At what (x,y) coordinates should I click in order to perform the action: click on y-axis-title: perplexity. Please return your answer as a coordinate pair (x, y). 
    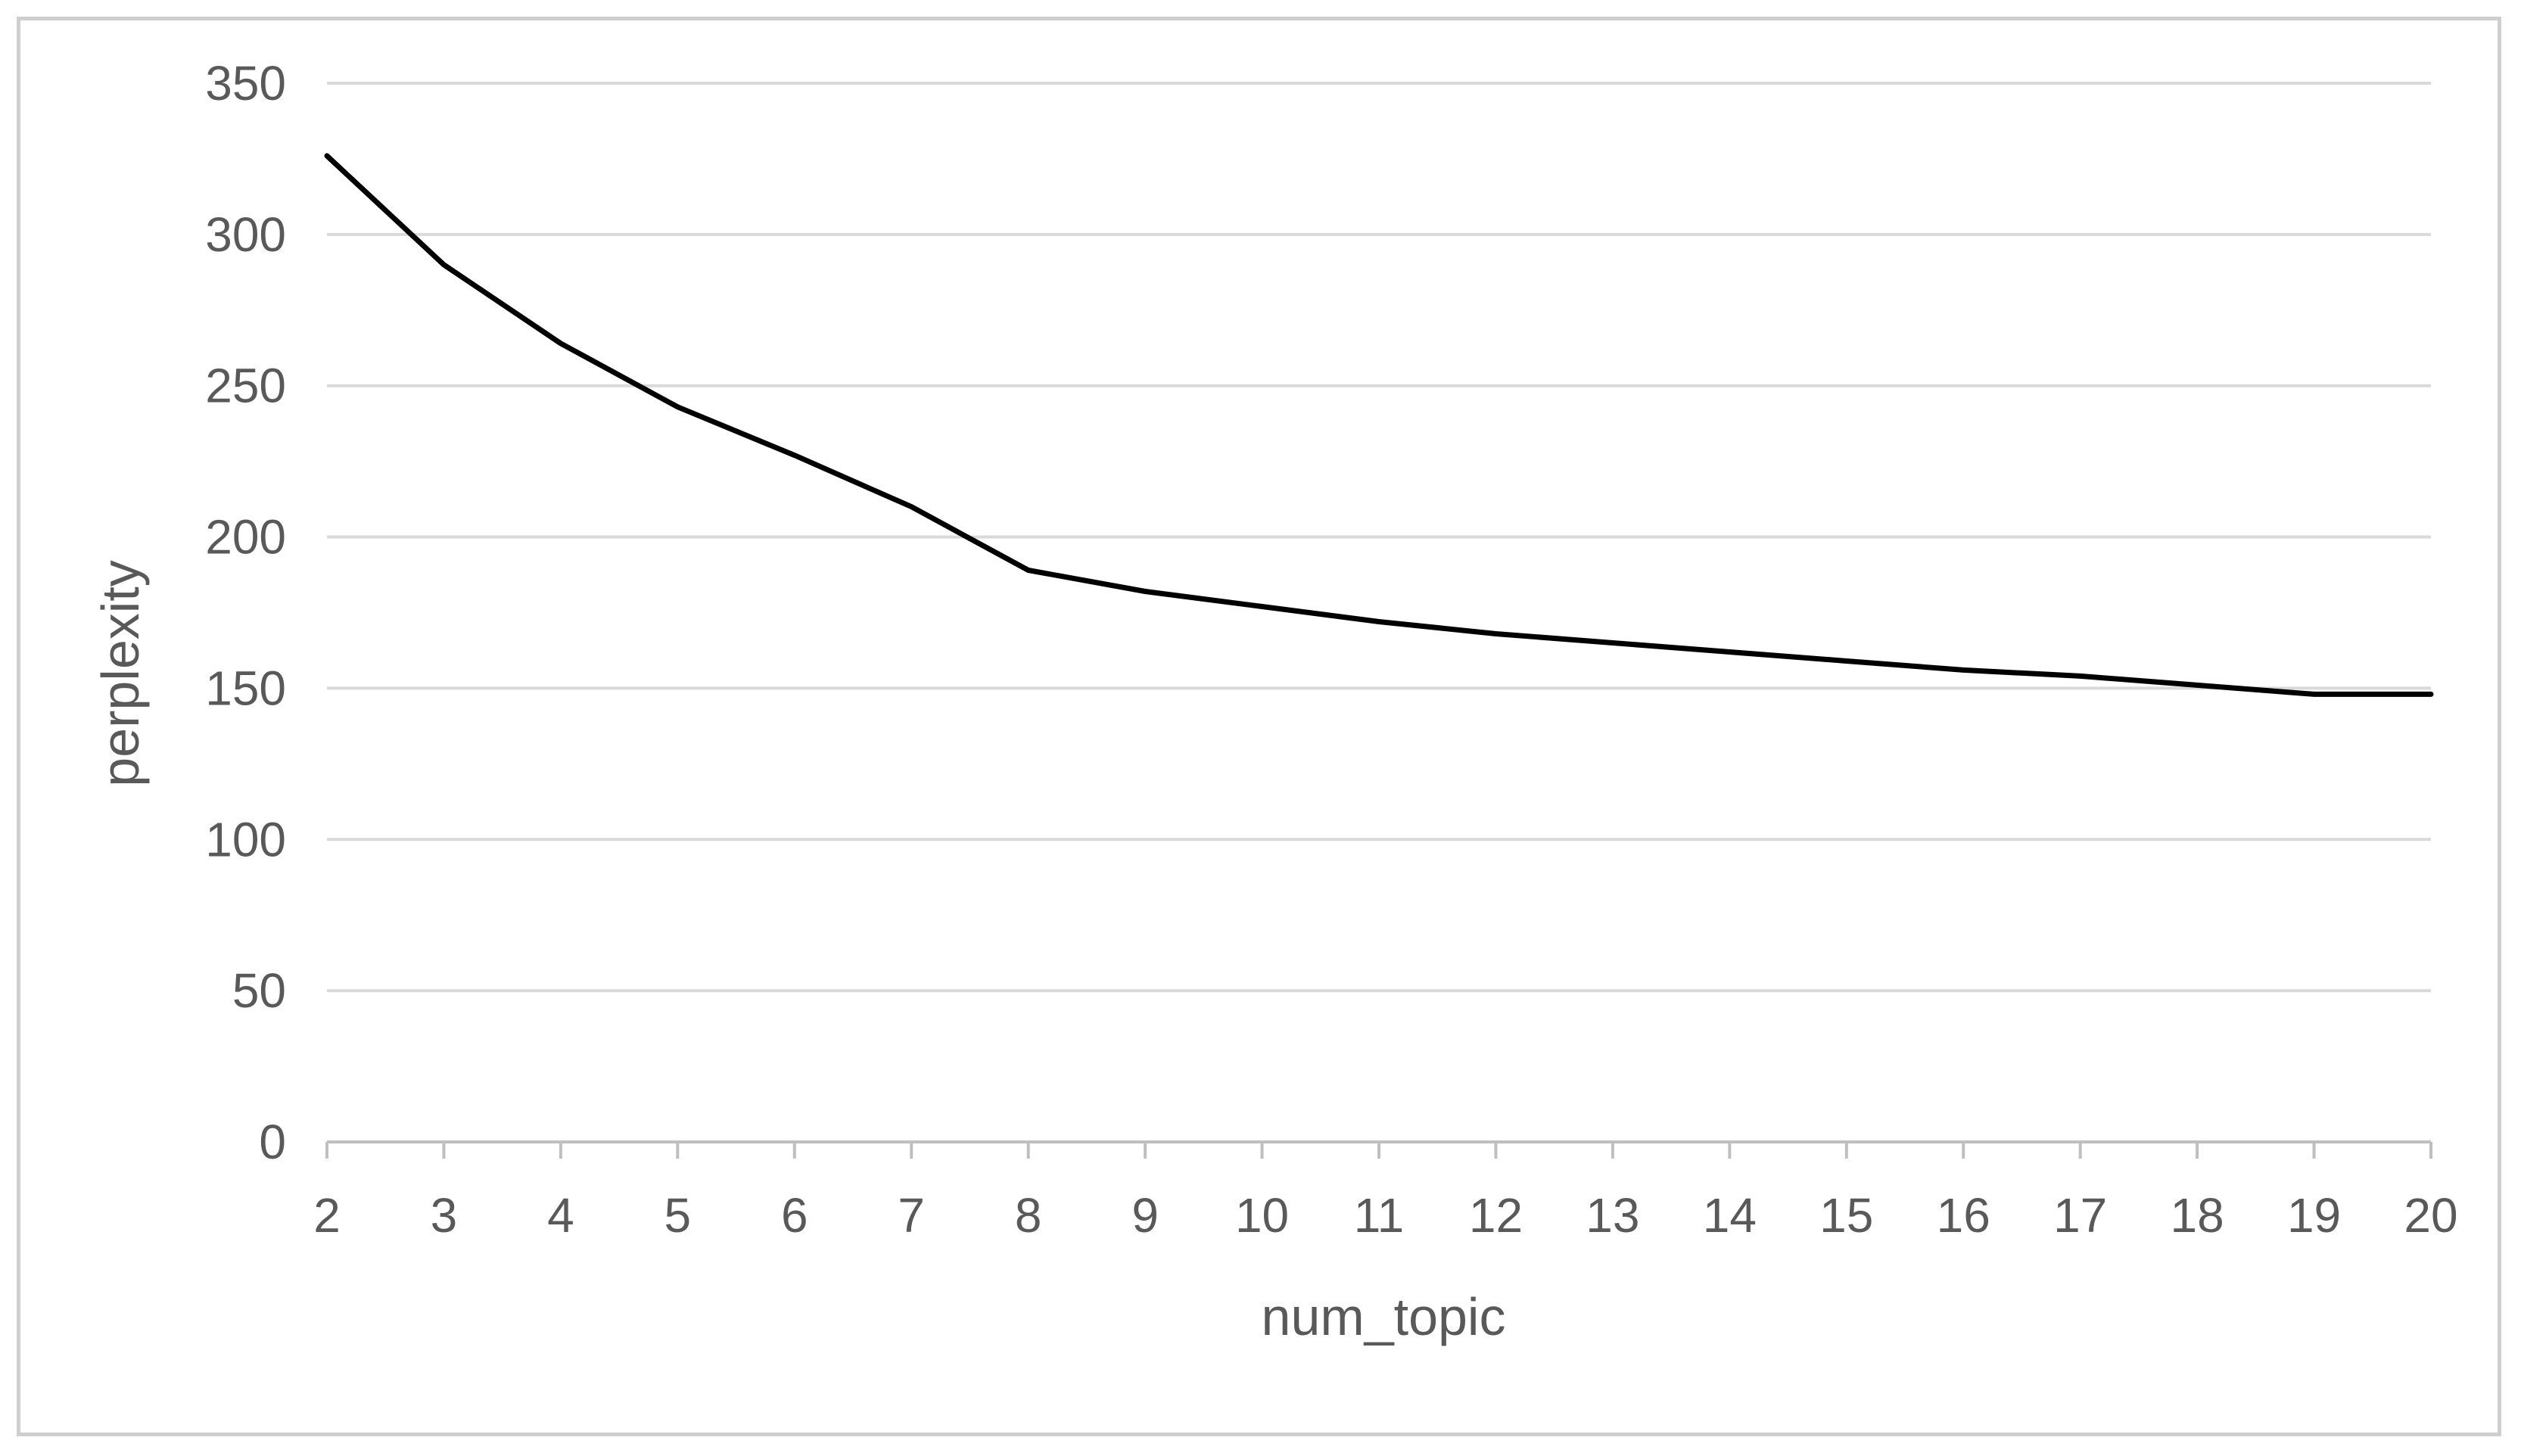
    Looking at the image, I should click on (120, 674).